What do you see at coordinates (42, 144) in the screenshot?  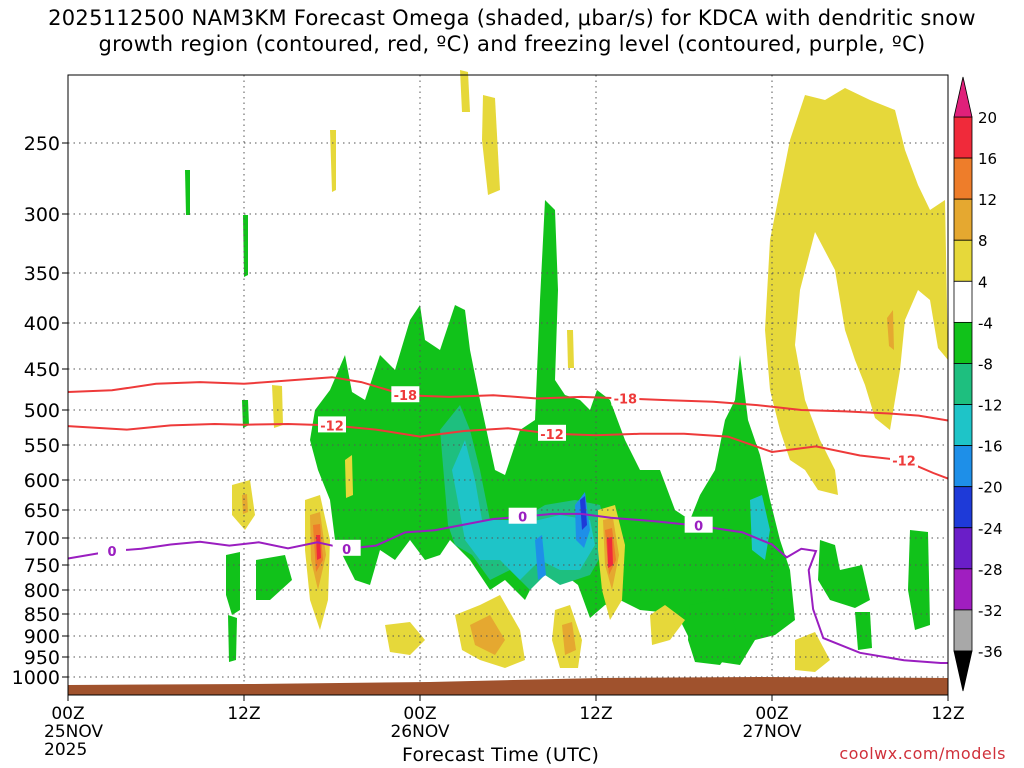 I see `y-tick-label: 250` at bounding box center [42, 144].